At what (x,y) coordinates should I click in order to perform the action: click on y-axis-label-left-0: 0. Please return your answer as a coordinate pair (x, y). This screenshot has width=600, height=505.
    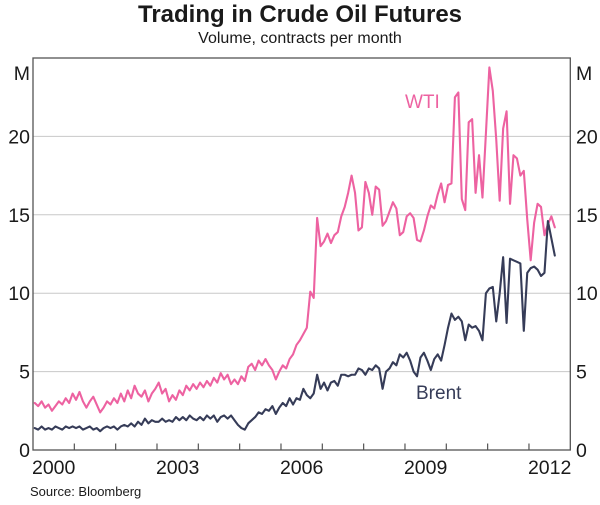
    Looking at the image, I should click on (24, 451).